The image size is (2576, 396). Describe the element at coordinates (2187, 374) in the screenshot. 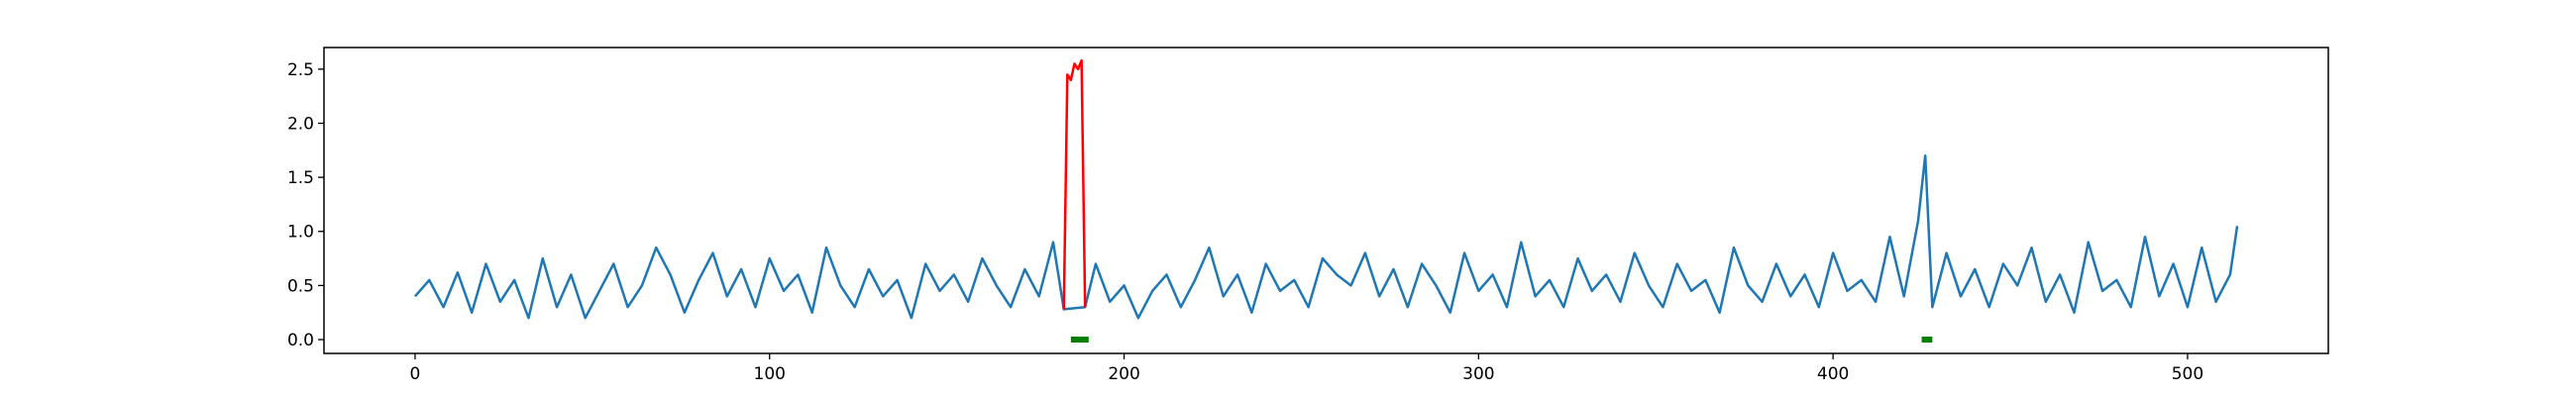

I see `x-tick-label: 500` at that location.